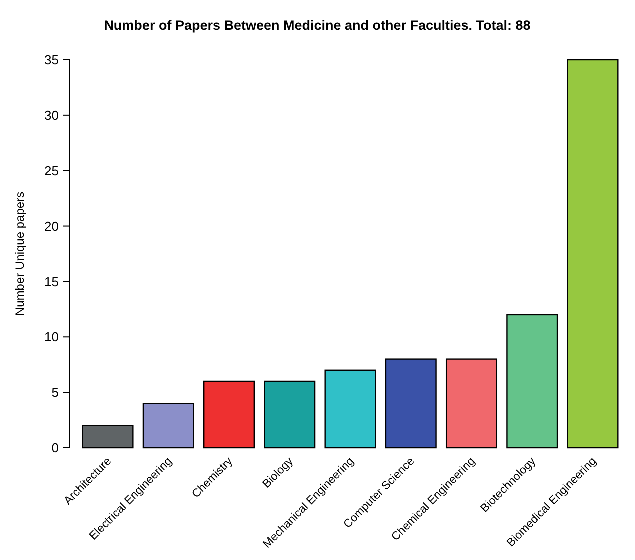 The image size is (635, 560). What do you see at coordinates (20, 254) in the screenshot?
I see `y-axis-title: Number Unique papers` at bounding box center [20, 254].